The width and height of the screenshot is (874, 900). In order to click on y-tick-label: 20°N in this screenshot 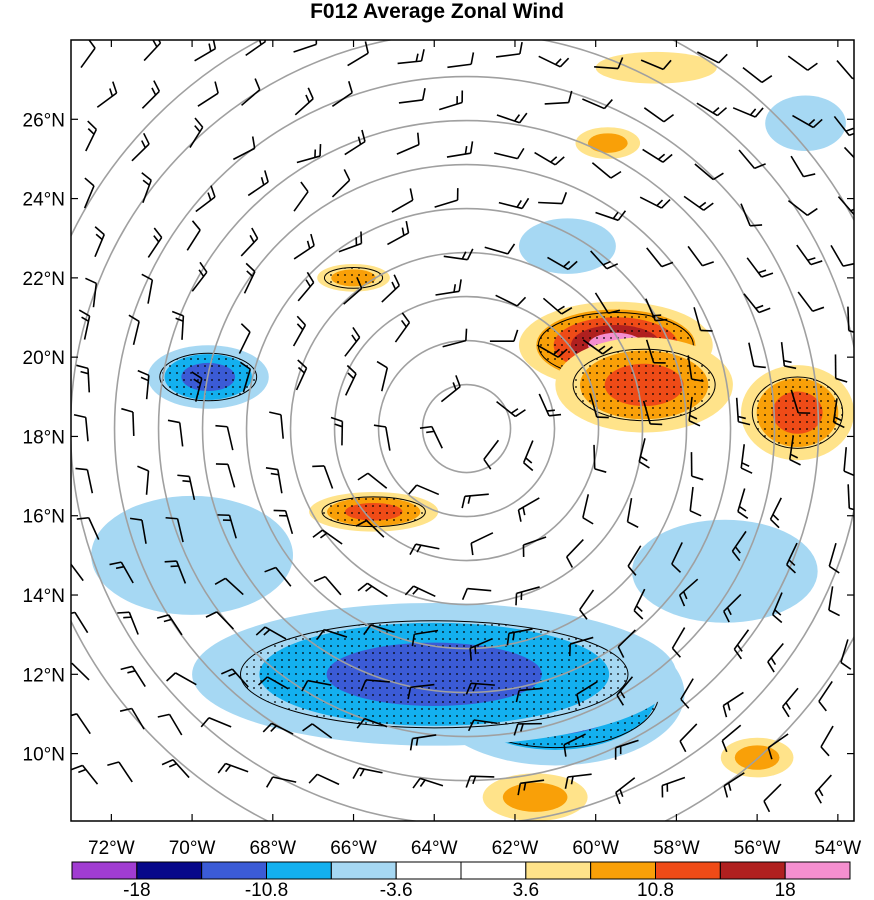, I will do `click(44, 358)`.